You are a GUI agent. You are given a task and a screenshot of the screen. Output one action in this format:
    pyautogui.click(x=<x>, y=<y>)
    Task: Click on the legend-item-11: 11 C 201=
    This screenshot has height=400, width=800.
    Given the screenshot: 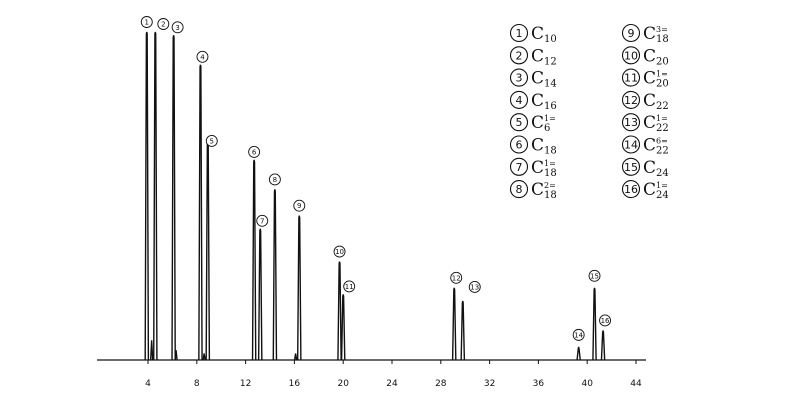 What is the action you would take?
    pyautogui.click(x=645, y=79)
    